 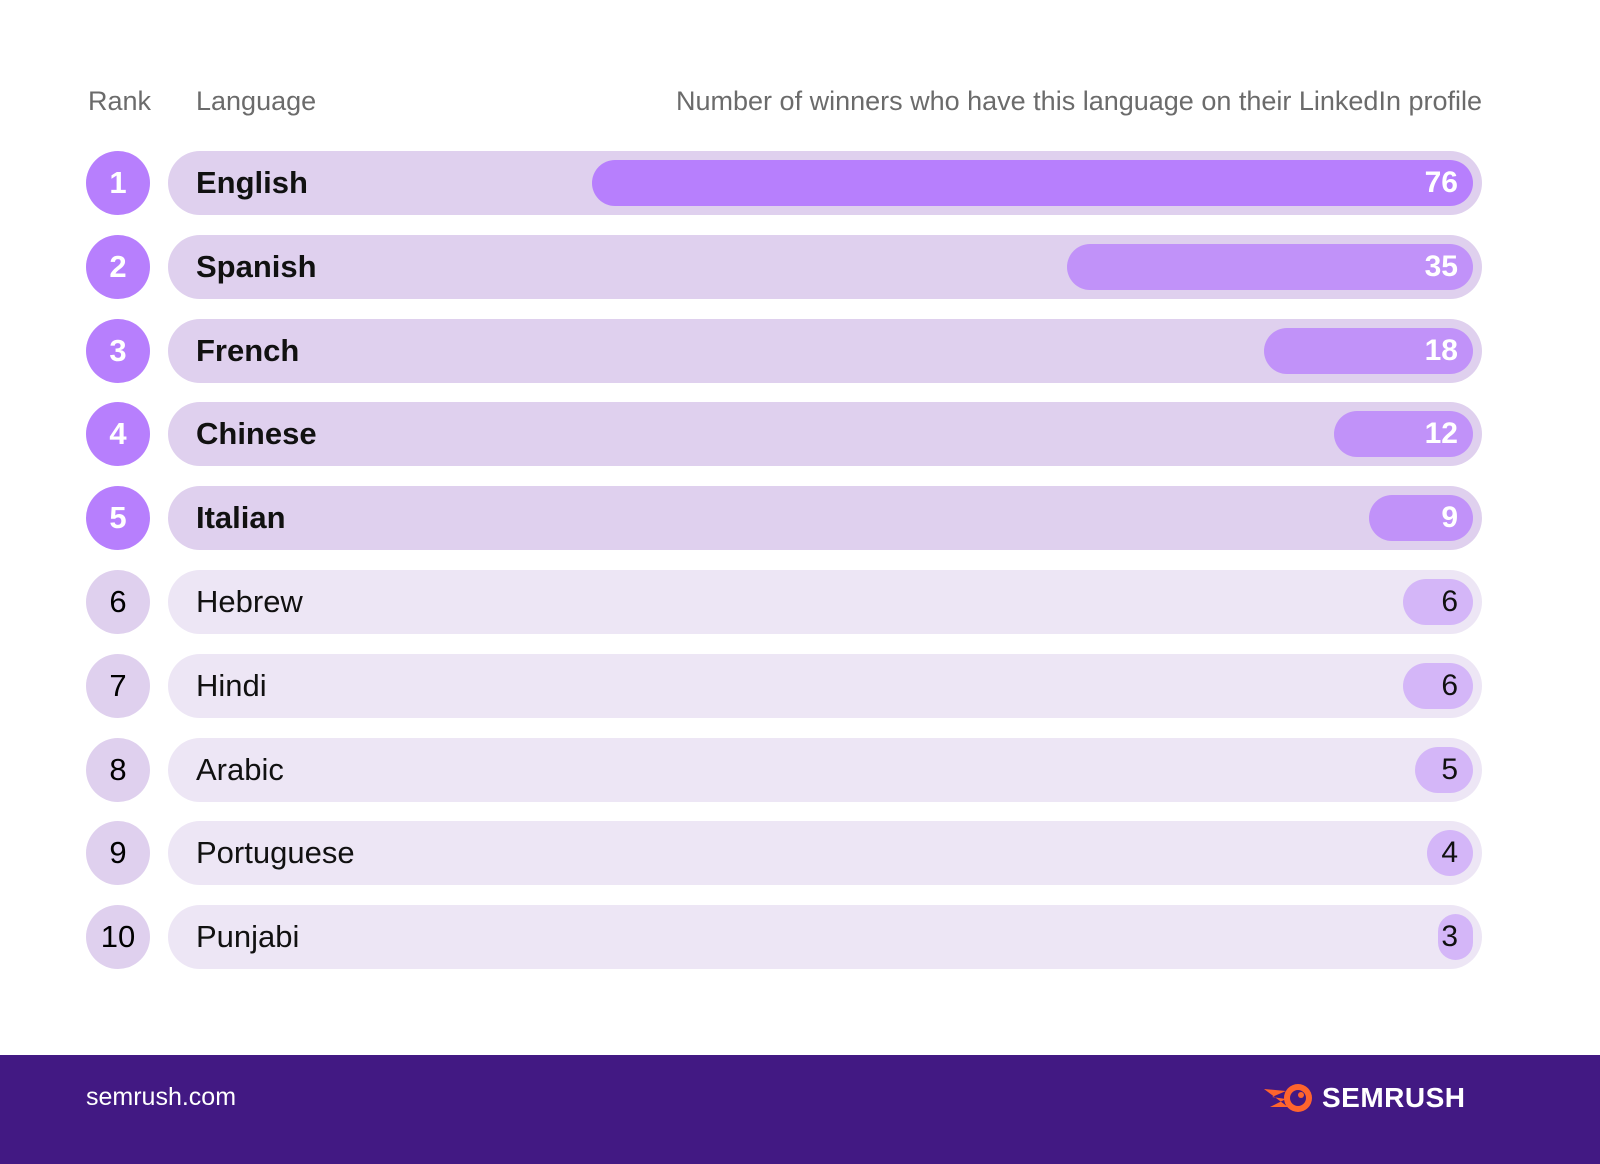 I want to click on language-label: Portuguese, so click(x=275, y=853).